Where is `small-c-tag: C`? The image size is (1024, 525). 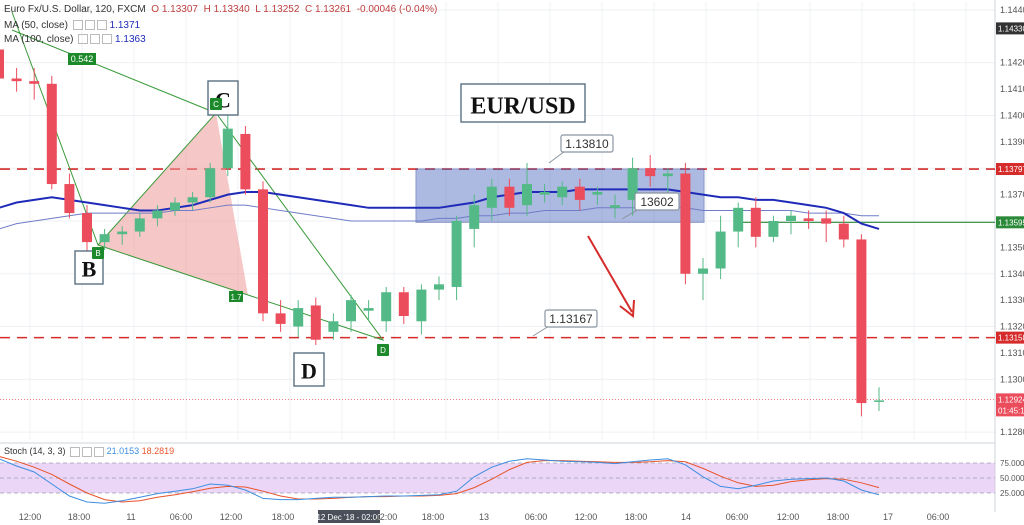
small-c-tag: C is located at coordinates (216, 104).